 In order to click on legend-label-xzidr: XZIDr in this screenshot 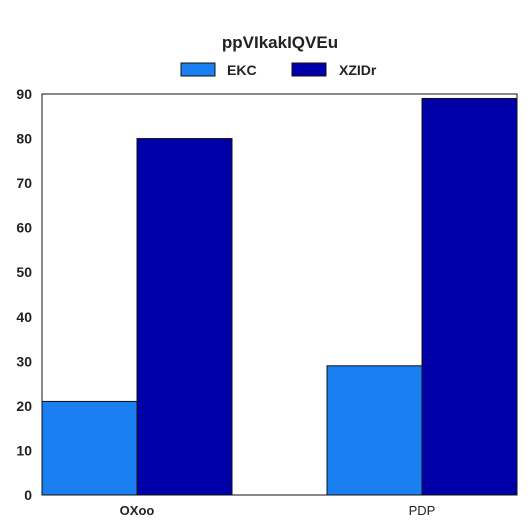, I will do `click(358, 70)`.